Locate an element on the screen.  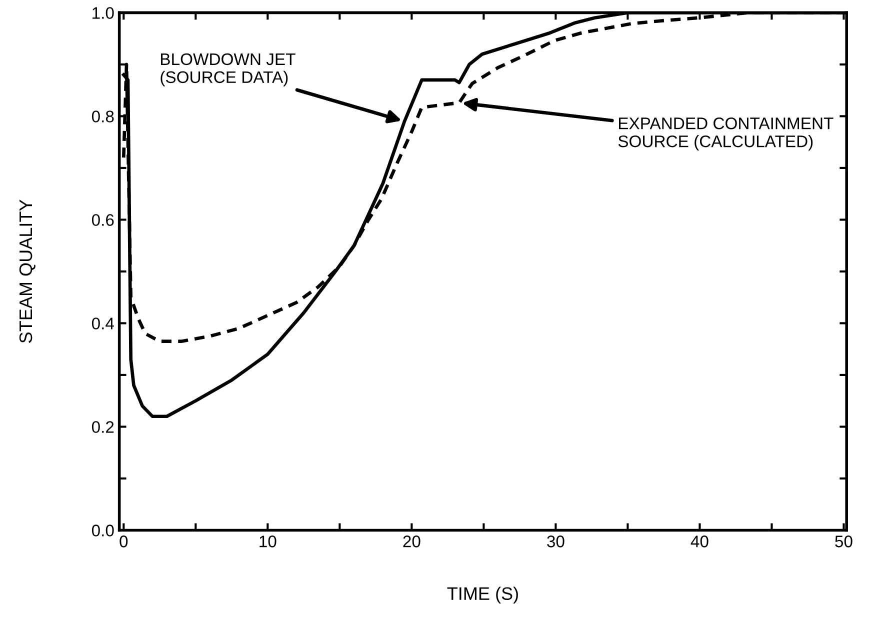
y-tick-label: 0.0 is located at coordinates (103, 530).